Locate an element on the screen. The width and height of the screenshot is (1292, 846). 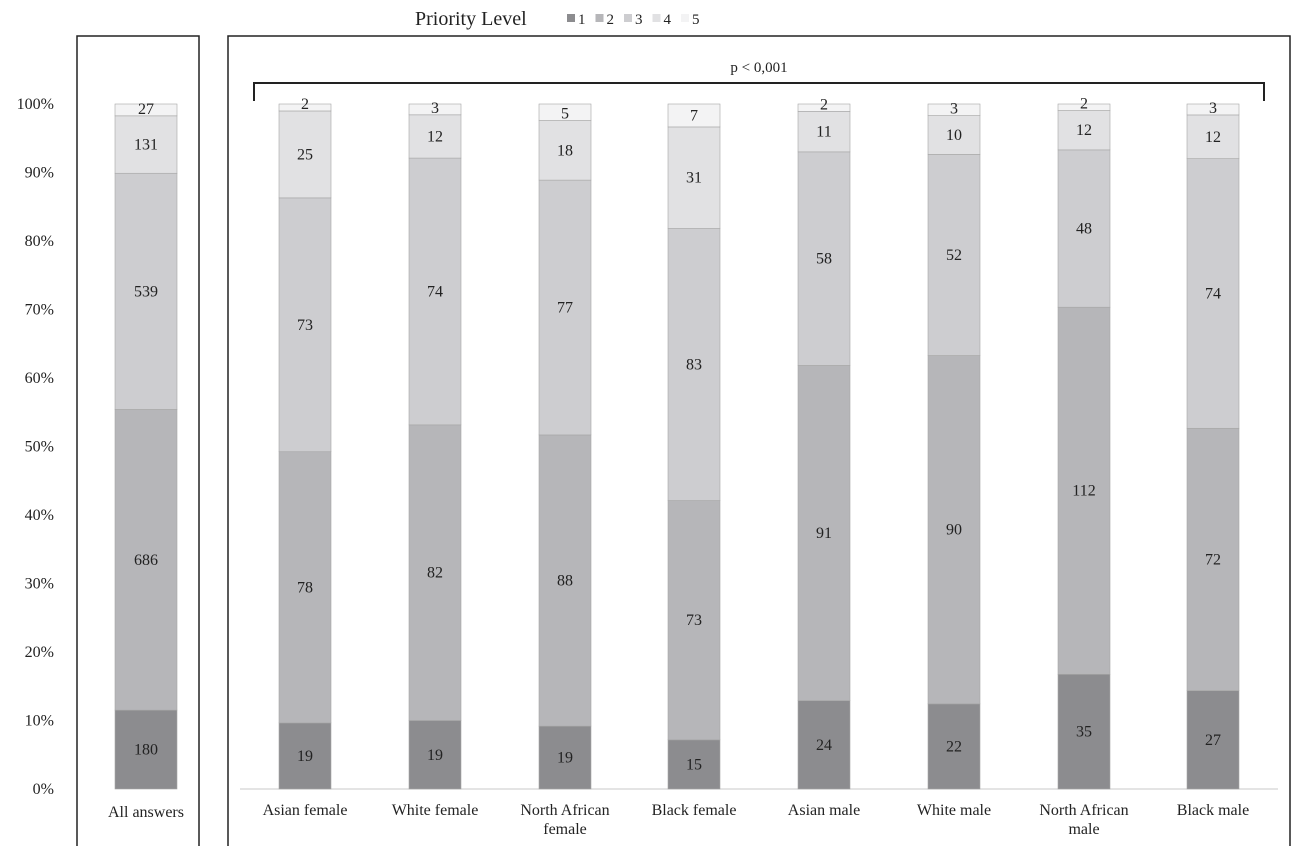
x-tick-label: Asian male is located at coordinates (824, 810).